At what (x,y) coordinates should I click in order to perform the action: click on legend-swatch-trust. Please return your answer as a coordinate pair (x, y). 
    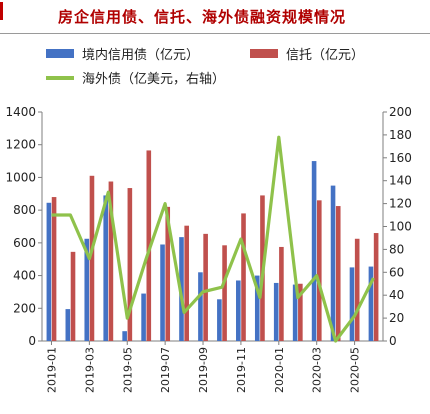
    Looking at the image, I should click on (264, 53).